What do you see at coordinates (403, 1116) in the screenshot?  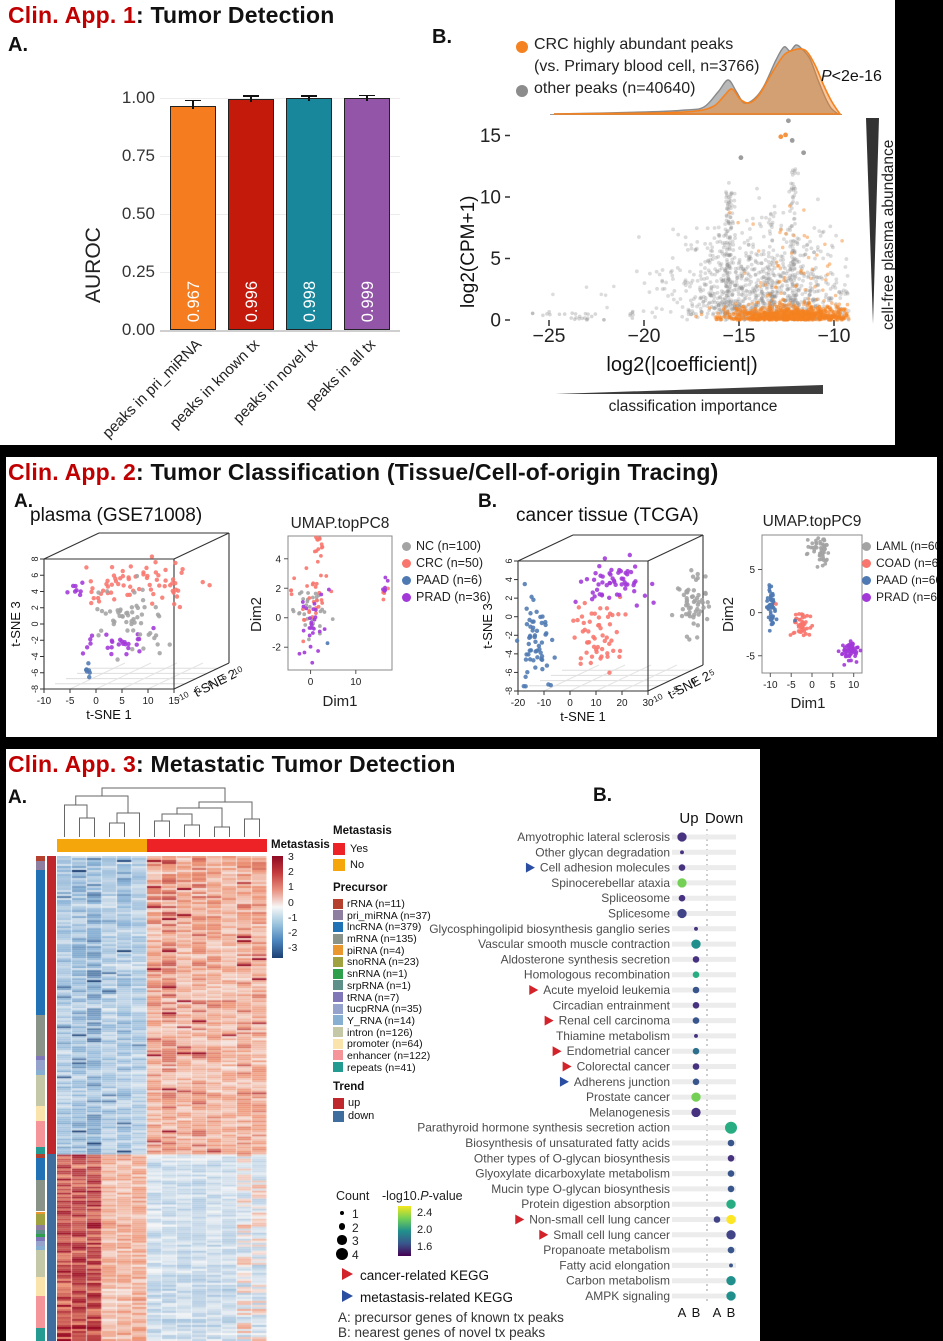 I see `trend-legend-down: down` at bounding box center [403, 1116].